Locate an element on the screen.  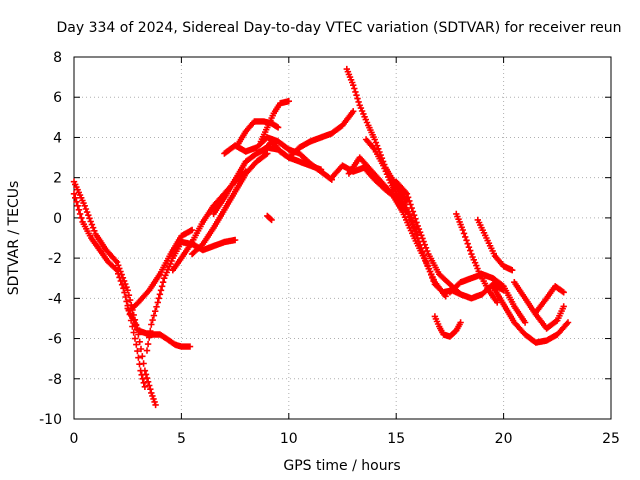
y-axis-label: SDTVAR / TECUs is located at coordinates (14, 238).